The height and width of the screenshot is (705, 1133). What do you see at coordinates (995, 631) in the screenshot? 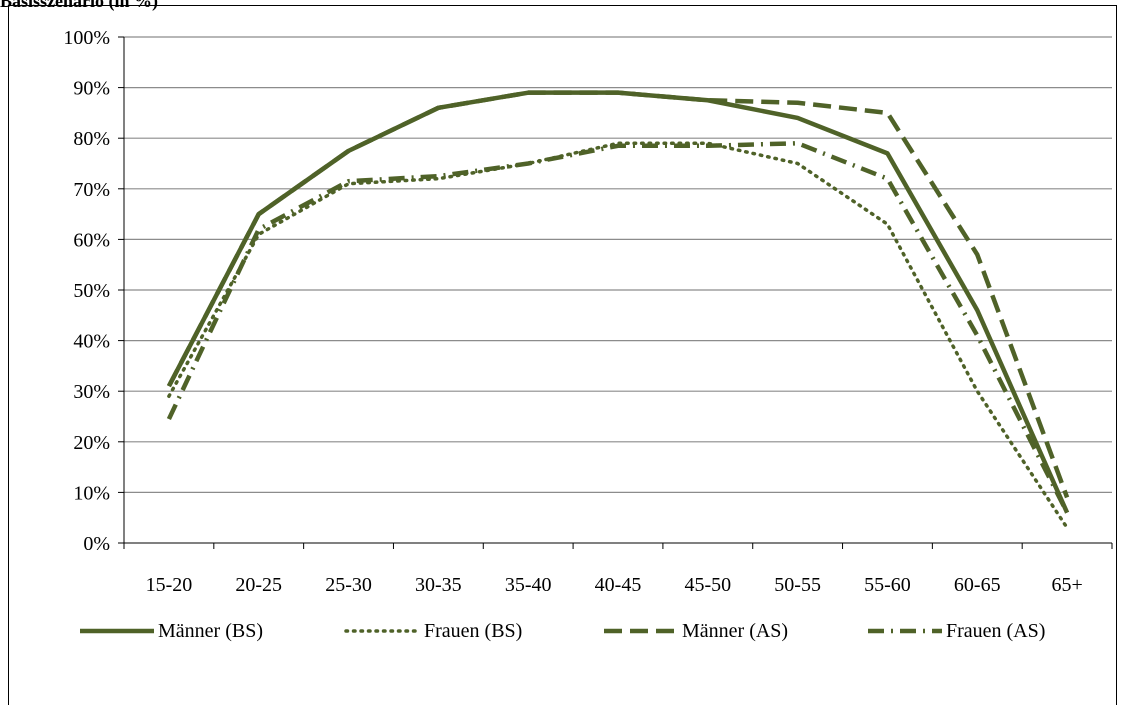
I see `legend-label: Frauen (AS)` at bounding box center [995, 631].